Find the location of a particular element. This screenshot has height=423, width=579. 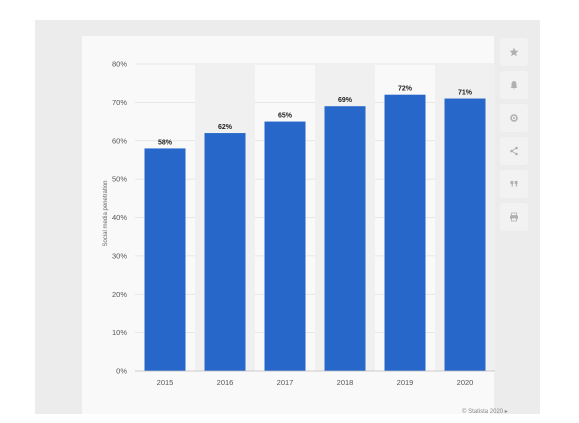

x-axis-ticks: 2015 2016 2017 2018 2019 2020 is located at coordinates (315, 382).